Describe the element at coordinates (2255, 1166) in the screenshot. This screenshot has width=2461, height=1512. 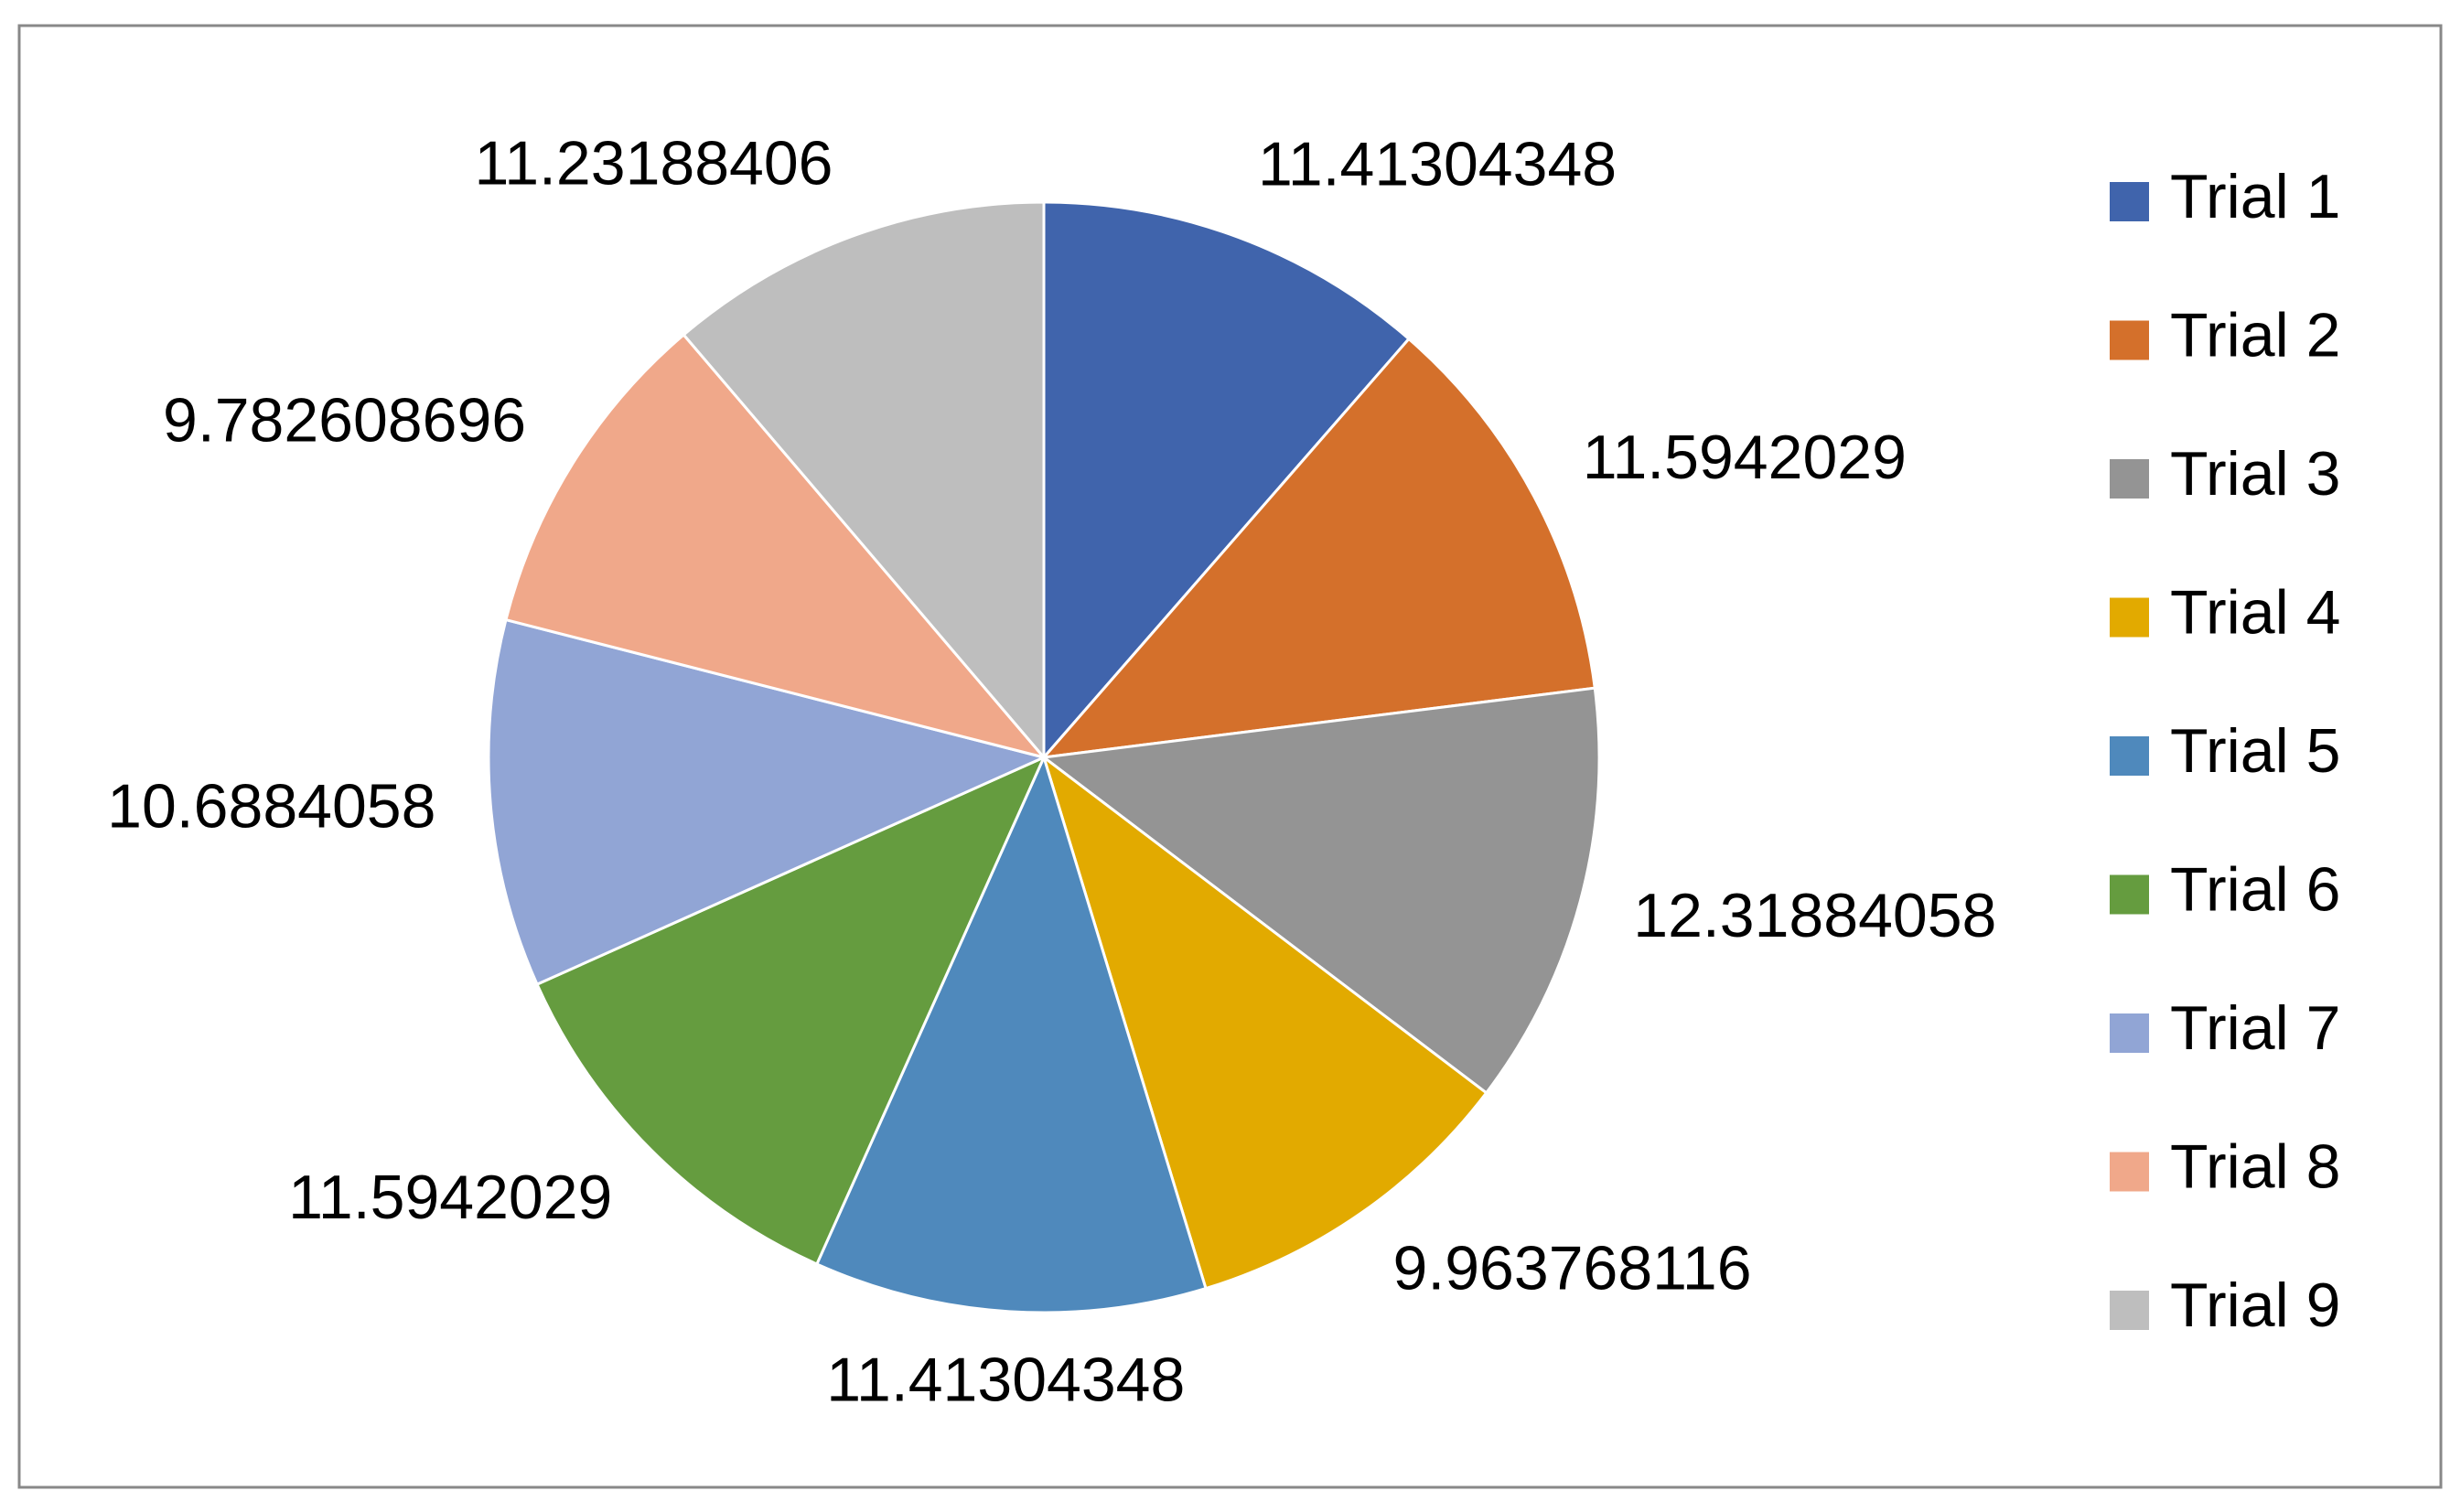
I see `legend-label: Trial 8` at that location.